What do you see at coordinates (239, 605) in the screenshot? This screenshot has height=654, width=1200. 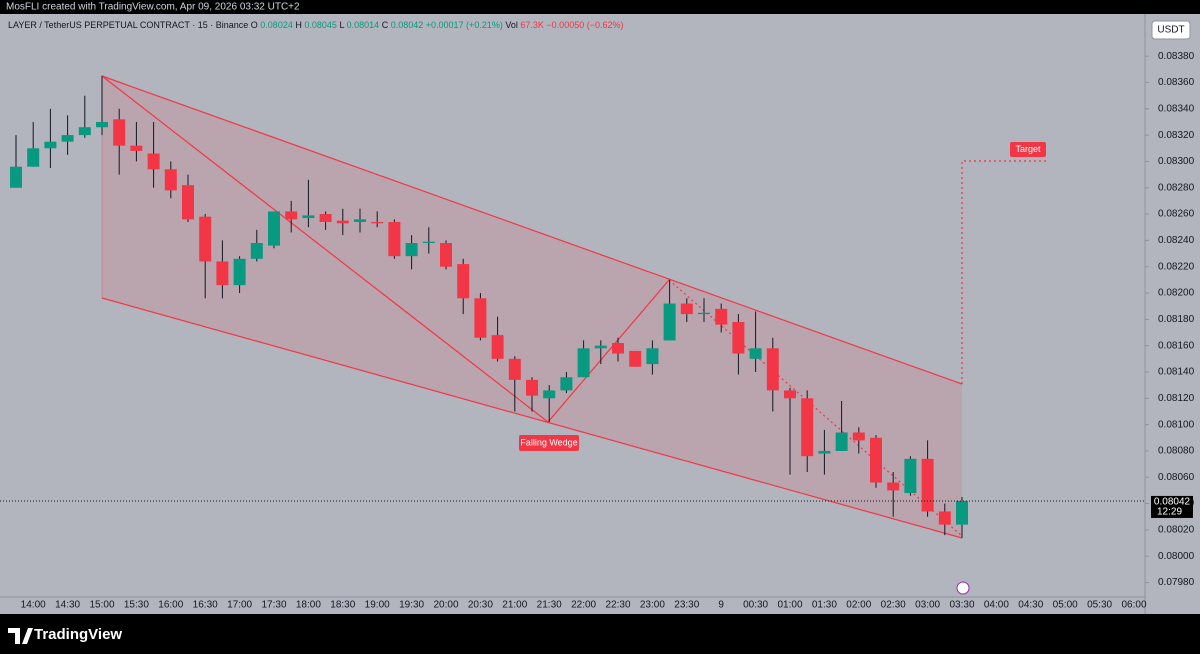 I see `x-tick-label: 17:00` at bounding box center [239, 605].